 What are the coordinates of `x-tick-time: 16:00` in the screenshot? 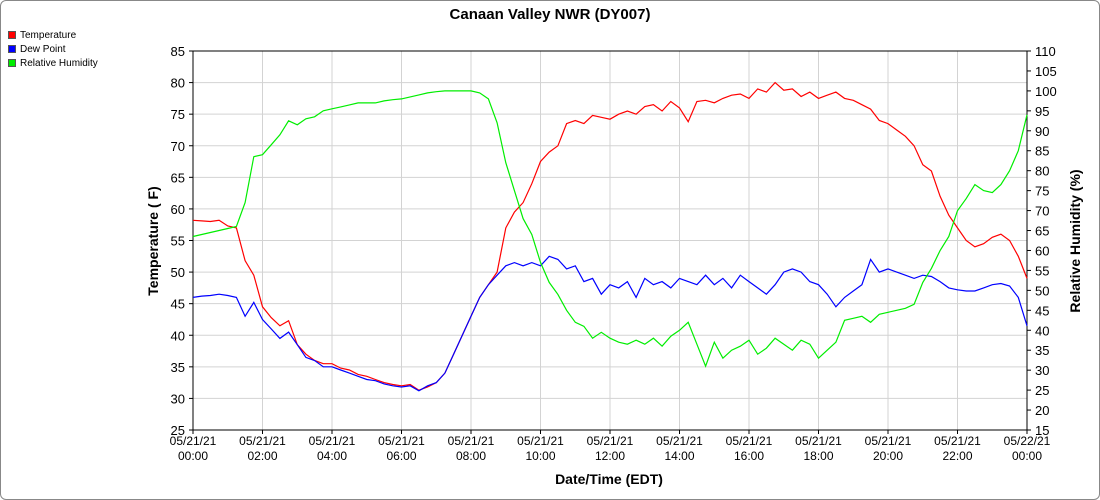 It's located at (749, 456).